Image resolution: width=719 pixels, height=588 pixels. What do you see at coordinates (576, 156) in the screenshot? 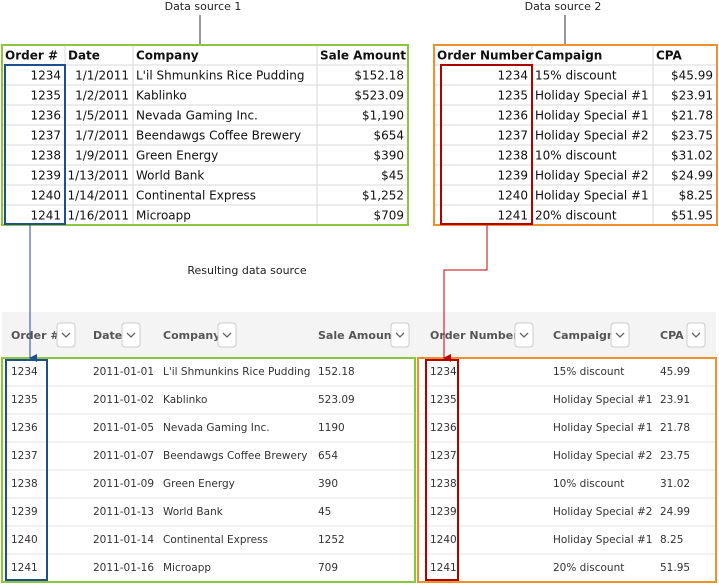
I see `cell: 10% discount` at bounding box center [576, 156].